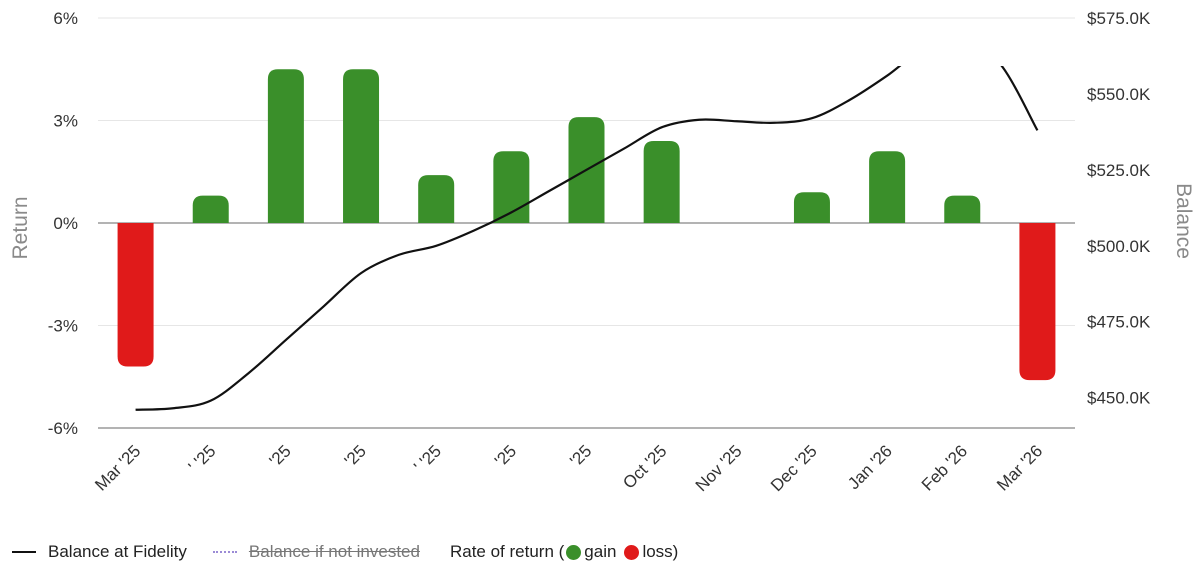 Image resolution: width=1204 pixels, height=565 pixels. What do you see at coordinates (117, 551) in the screenshot?
I see `legend-balance-label: Balance at Fidelity` at bounding box center [117, 551].